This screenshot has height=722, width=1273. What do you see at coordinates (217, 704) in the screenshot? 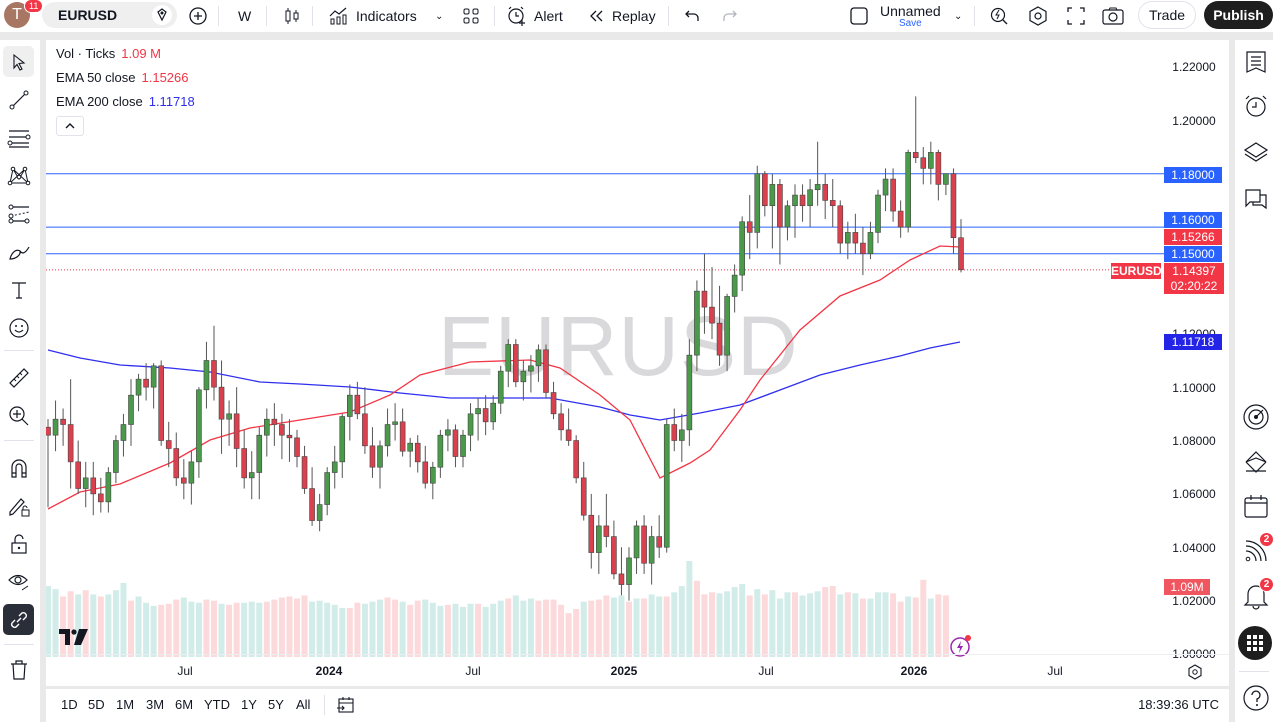
I see `range-ytd-button: YTD` at bounding box center [217, 704].